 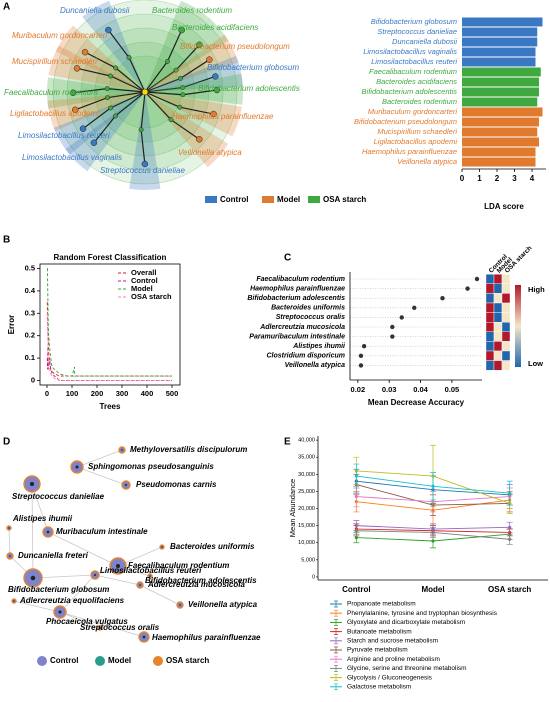 What do you see at coordinates (306, 458) in the screenshot?
I see `y-tick-label: 35,000` at bounding box center [306, 458].